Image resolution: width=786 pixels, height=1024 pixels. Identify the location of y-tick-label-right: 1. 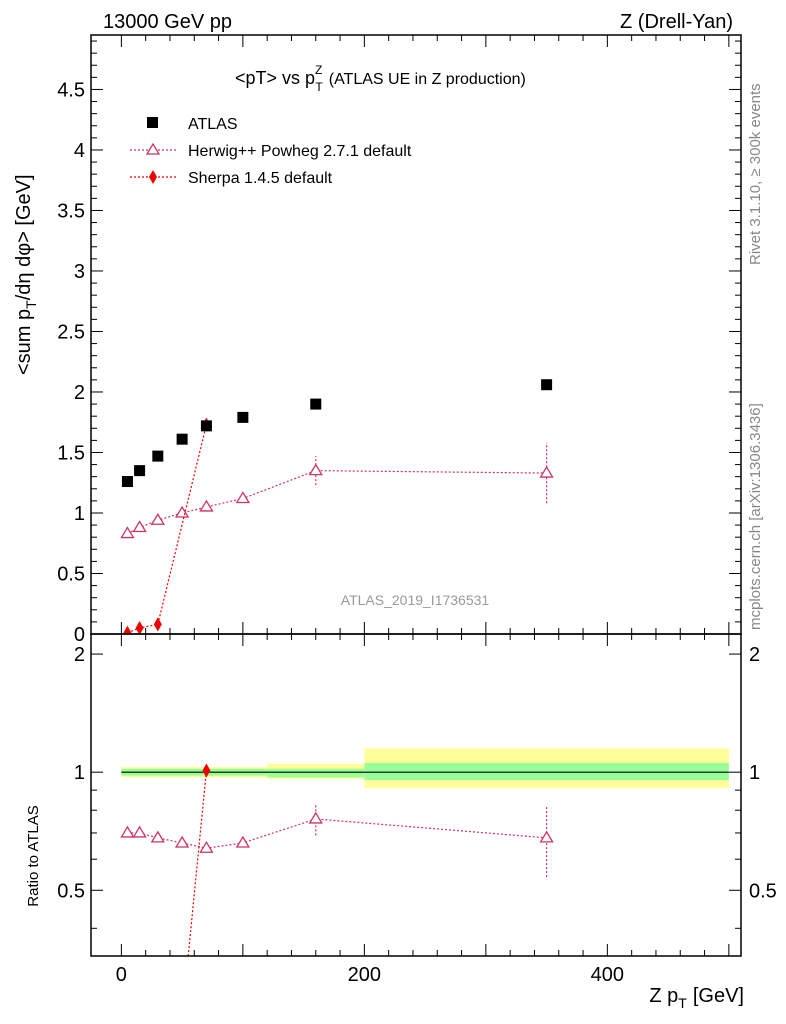
(754, 773).